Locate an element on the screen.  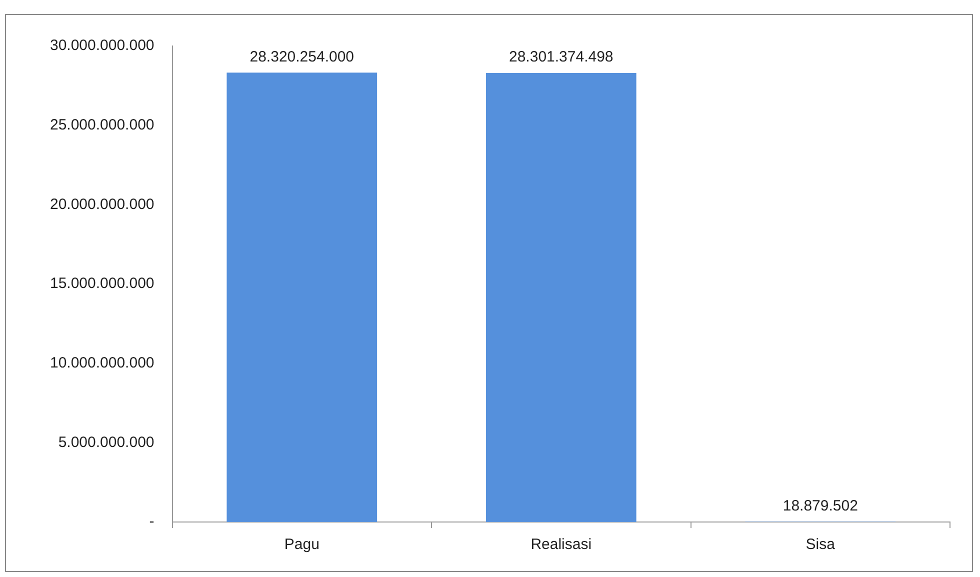
data-label: 18.879.502 is located at coordinates (820, 505).